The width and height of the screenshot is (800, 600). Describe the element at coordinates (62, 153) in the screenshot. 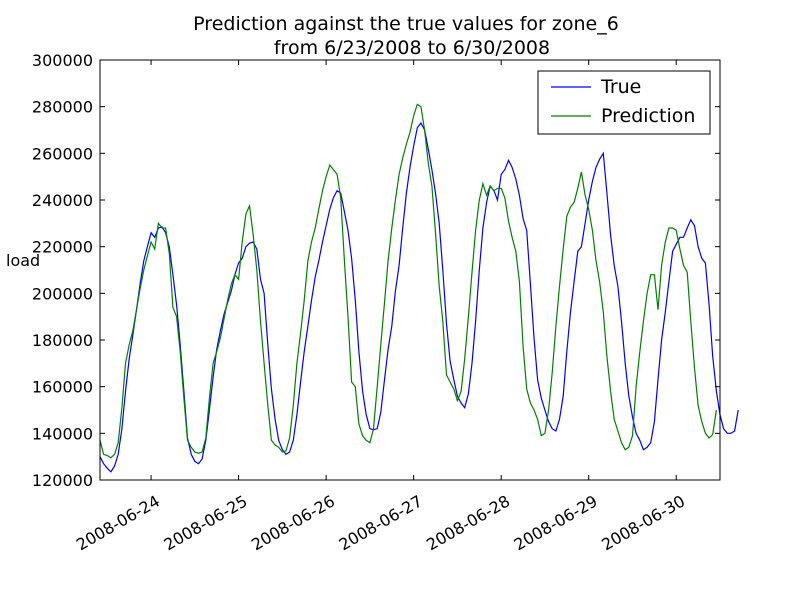

I see `y-tick-label: 260000` at that location.